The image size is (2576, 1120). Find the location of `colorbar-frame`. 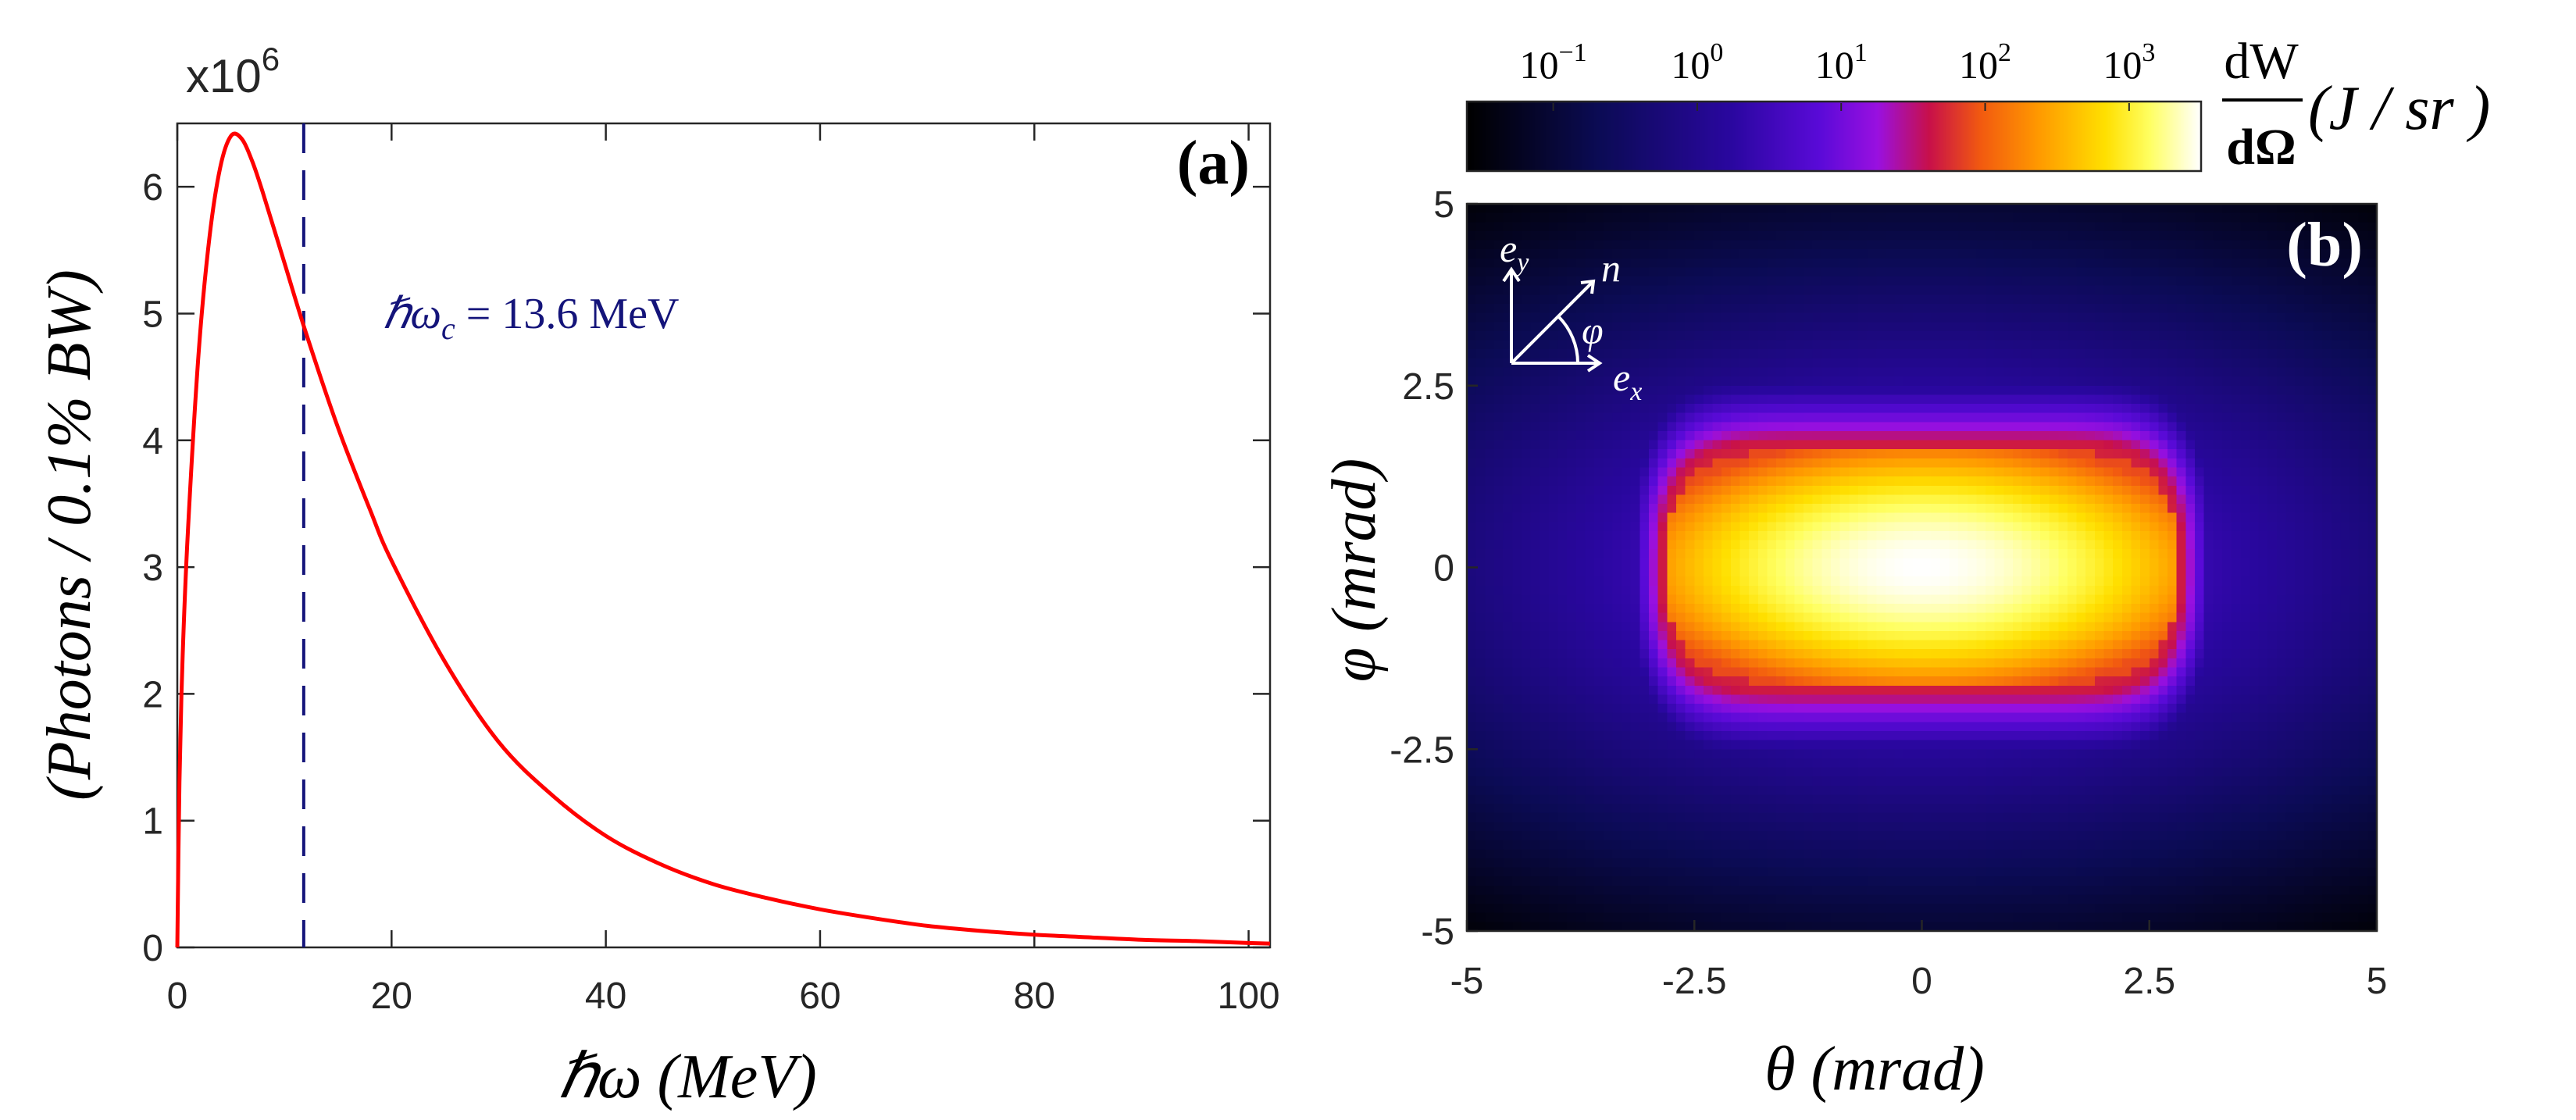

colorbar-frame is located at coordinates (1834, 136).